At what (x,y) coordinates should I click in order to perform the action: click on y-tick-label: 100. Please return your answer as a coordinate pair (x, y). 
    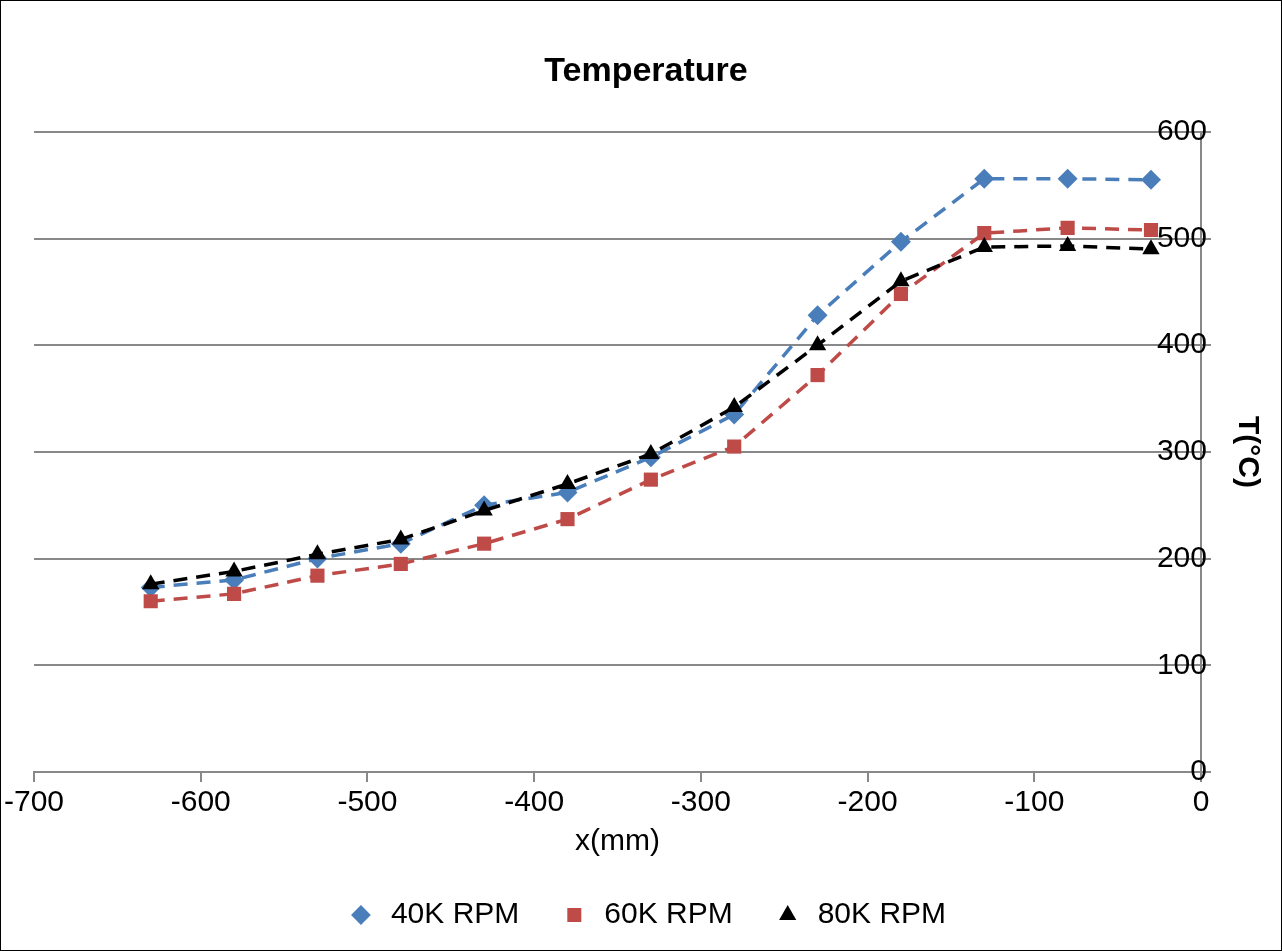
    Looking at the image, I should click on (1181, 663).